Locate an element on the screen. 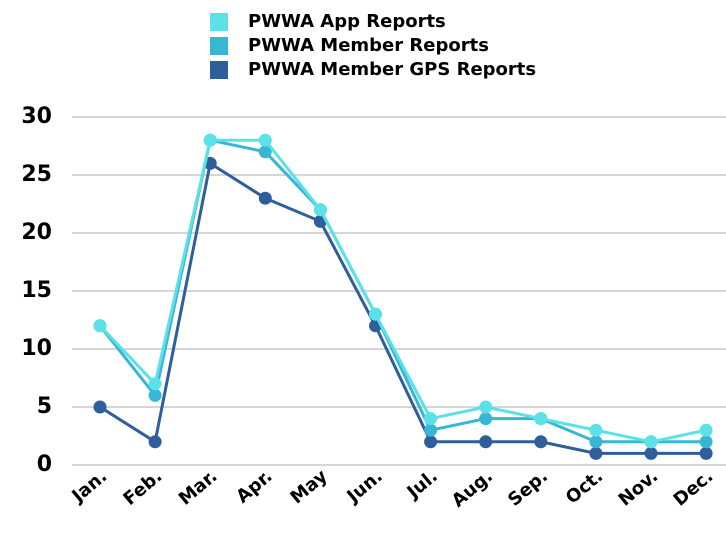 This screenshot has height=546, width=726. x-tick-label: Mar. is located at coordinates (198, 488).